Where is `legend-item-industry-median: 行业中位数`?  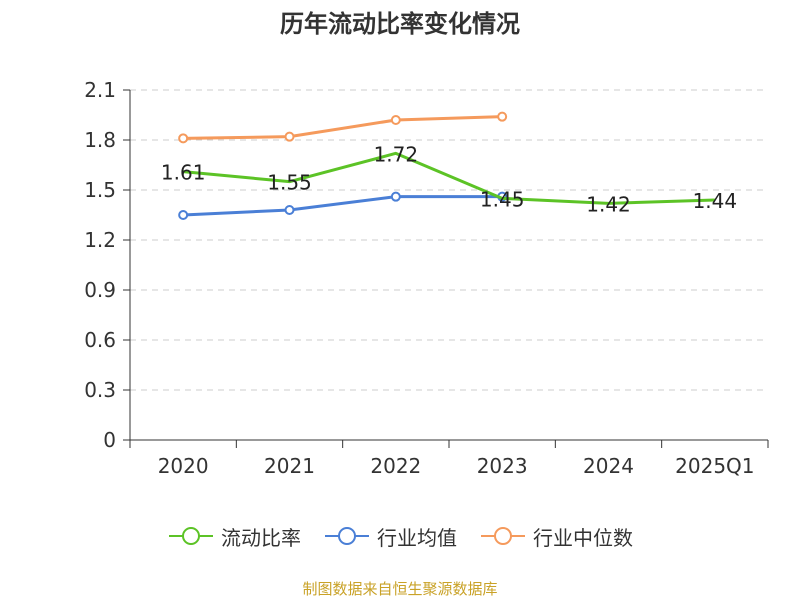 legend-item-industry-median: 行业中位数 is located at coordinates (556, 536).